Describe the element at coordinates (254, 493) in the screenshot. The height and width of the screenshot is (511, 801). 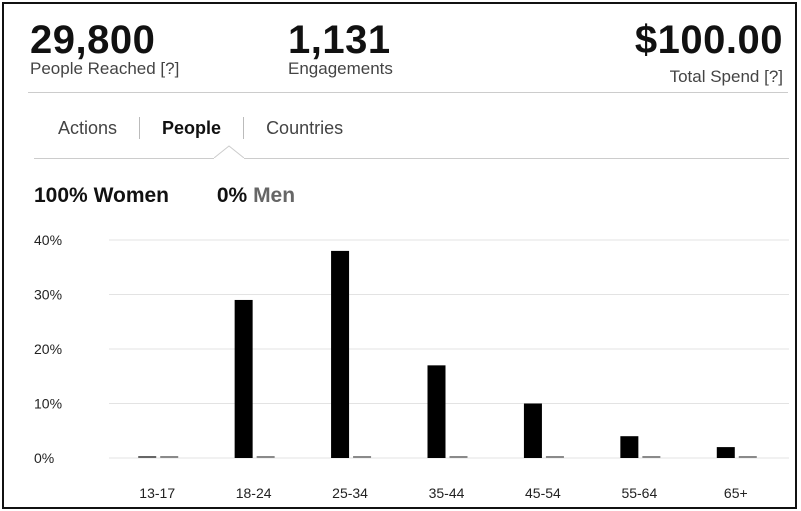
I see `x-tick-label: 18-24` at that location.